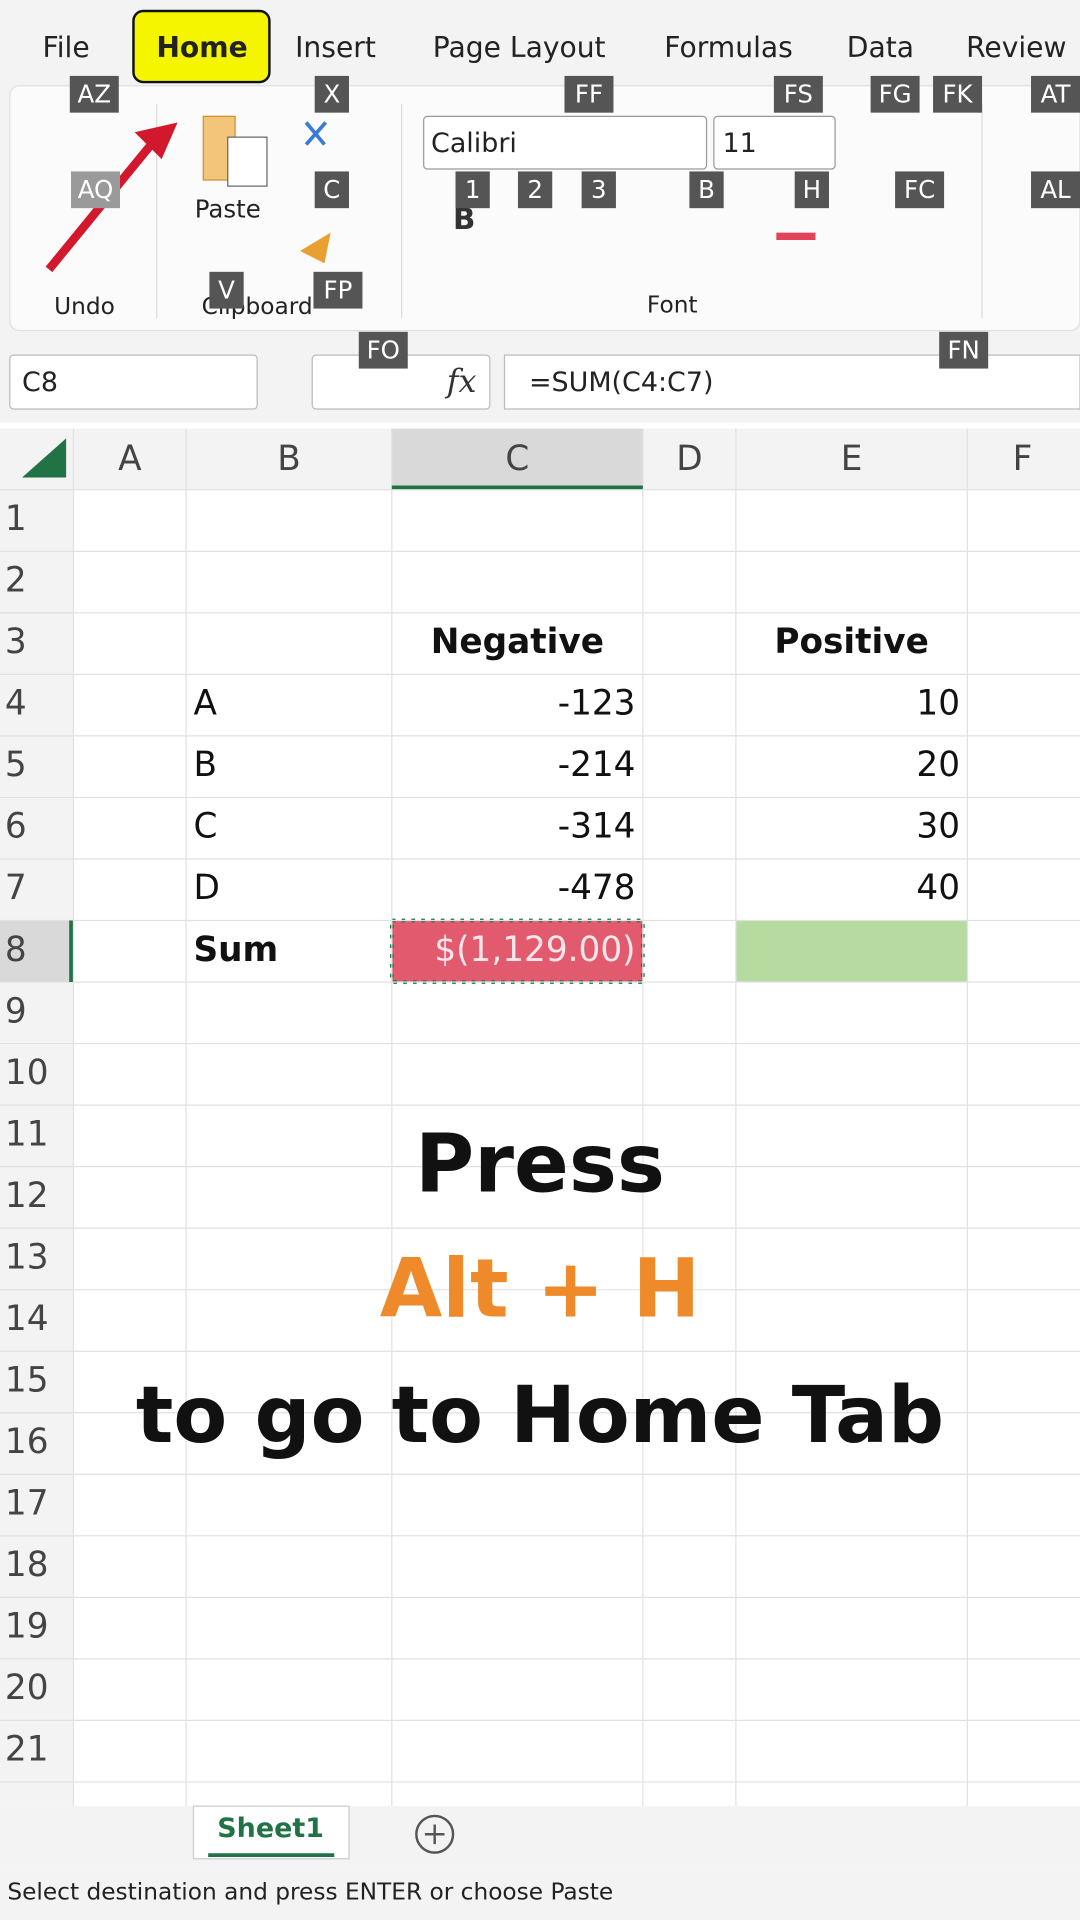 This screenshot has width=1080, height=1924. I want to click on paste-label: Paste, so click(228, 209).